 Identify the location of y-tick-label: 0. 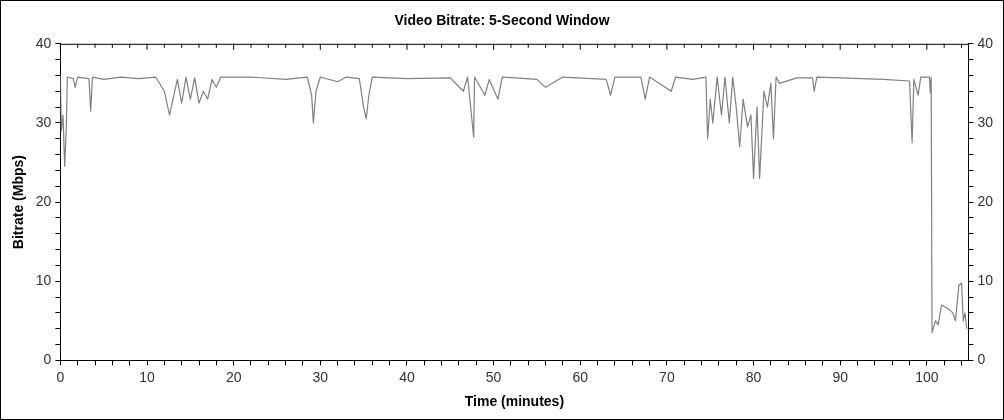
(47, 359).